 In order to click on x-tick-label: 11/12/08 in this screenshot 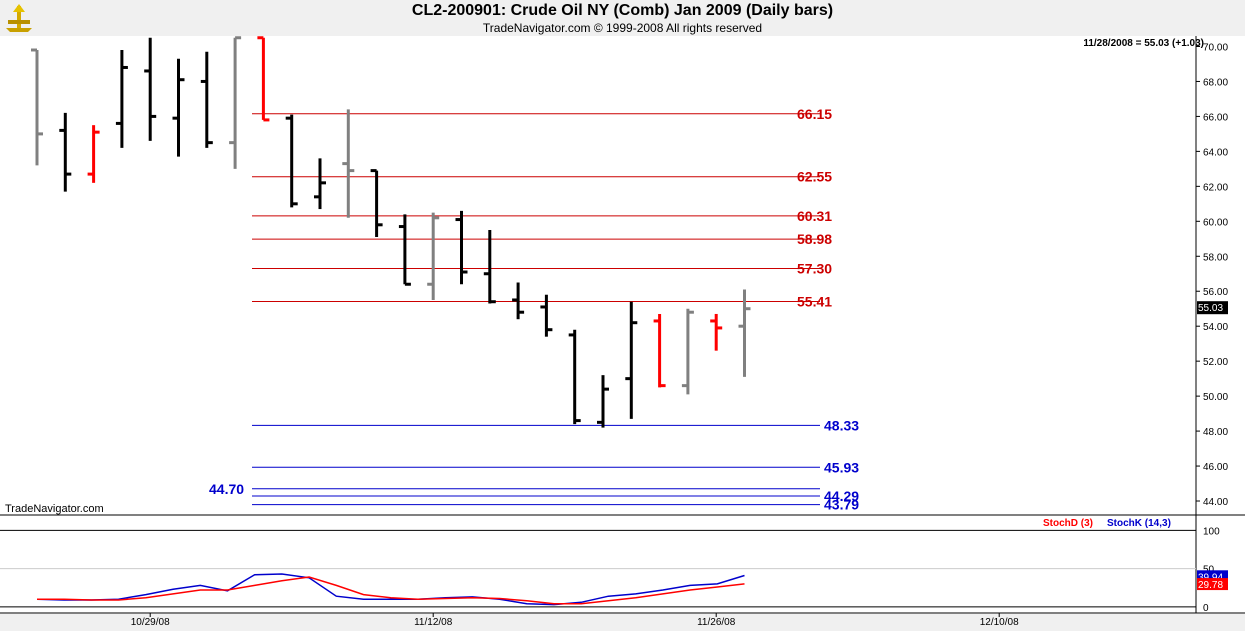, I will do `click(433, 622)`.